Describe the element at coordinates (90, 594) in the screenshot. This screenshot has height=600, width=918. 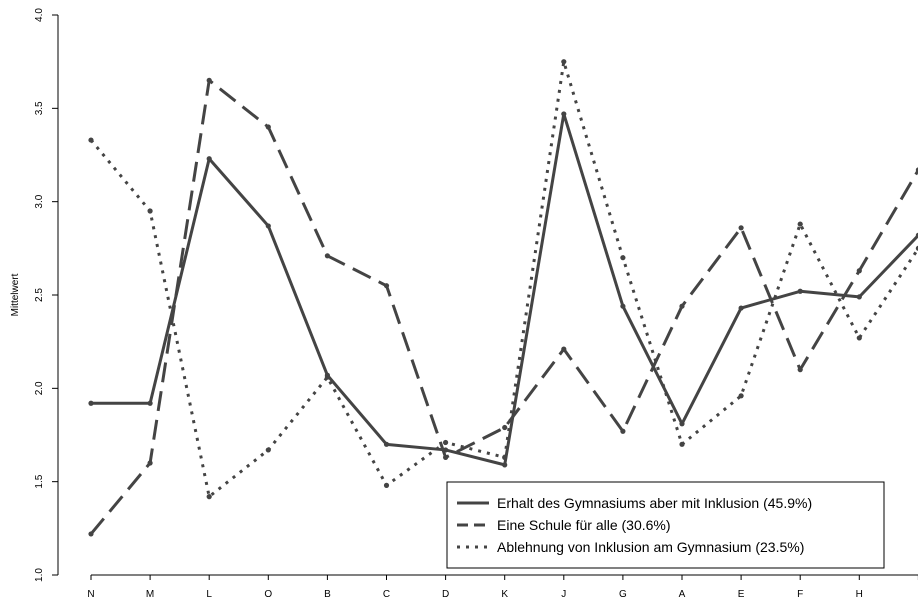
I see `x-tick-label: N` at that location.